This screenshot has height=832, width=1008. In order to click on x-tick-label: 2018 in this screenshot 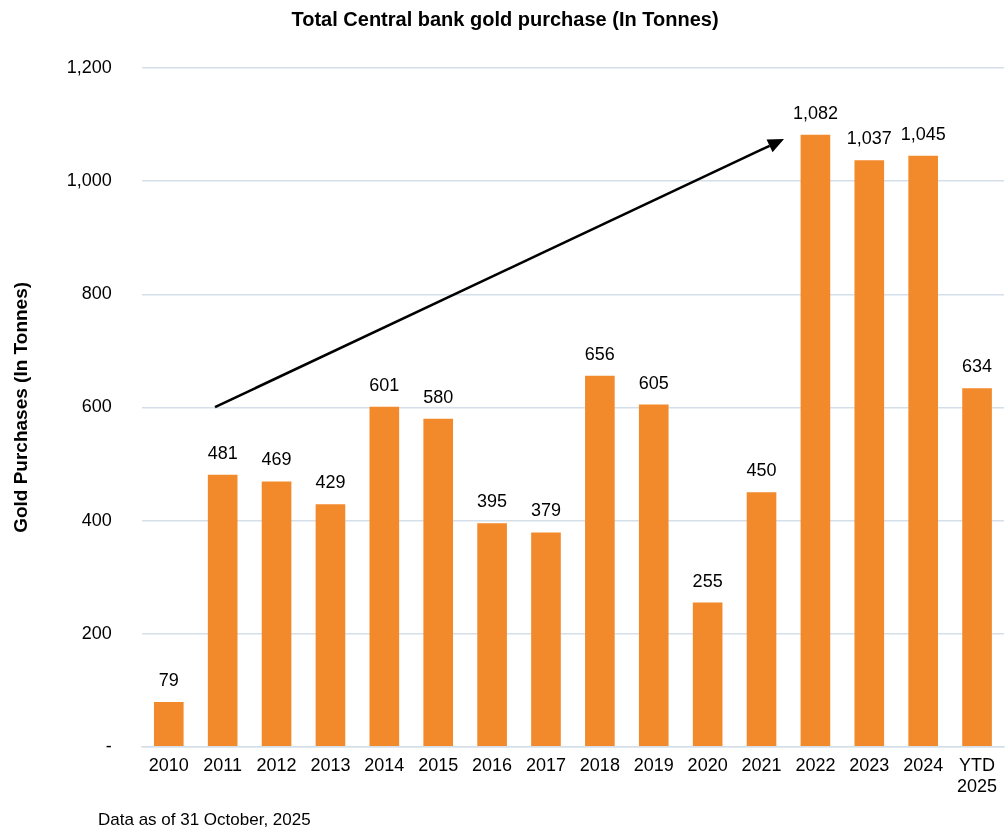, I will do `click(599, 764)`.